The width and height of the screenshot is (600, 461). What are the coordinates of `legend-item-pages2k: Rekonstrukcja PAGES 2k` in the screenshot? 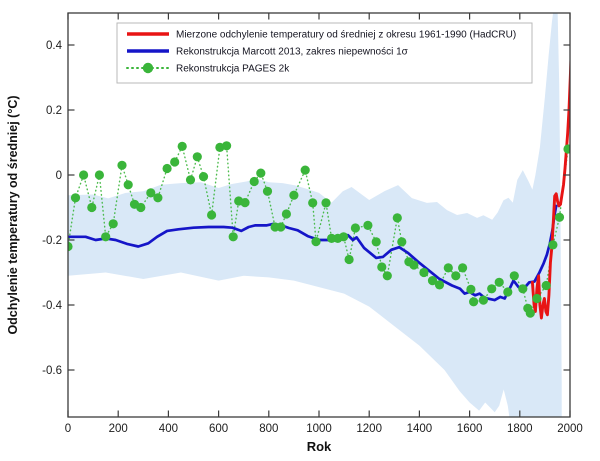 It's located at (208, 68).